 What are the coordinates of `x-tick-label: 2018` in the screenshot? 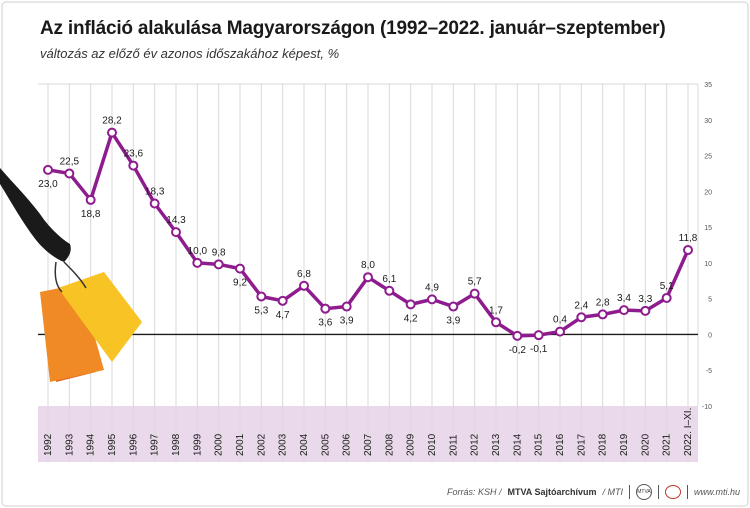 It's located at (603, 444).